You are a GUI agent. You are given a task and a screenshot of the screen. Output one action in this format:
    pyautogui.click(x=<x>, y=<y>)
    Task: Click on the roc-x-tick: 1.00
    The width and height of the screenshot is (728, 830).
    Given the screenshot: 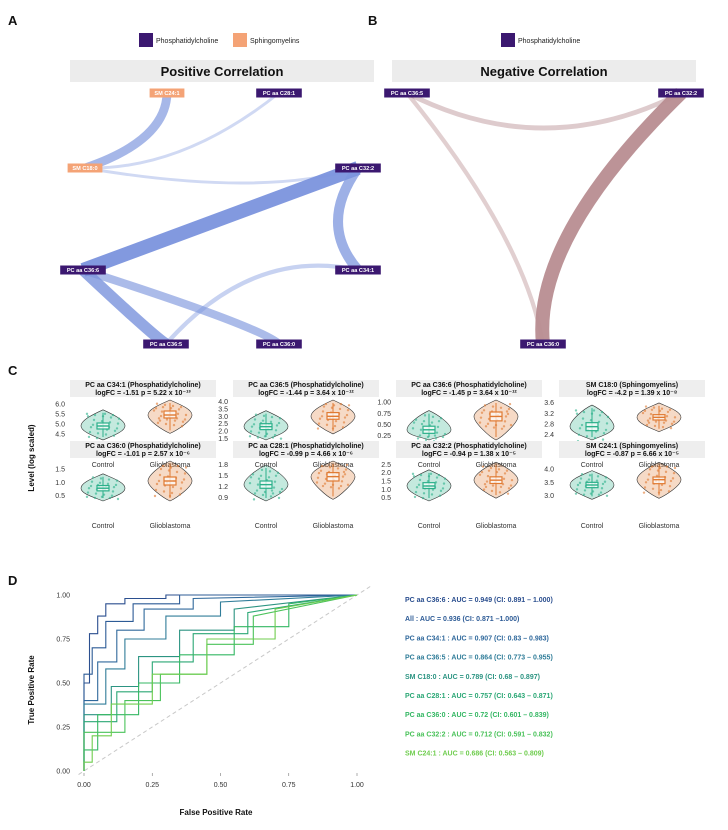 What is the action you would take?
    pyautogui.click(x=357, y=785)
    